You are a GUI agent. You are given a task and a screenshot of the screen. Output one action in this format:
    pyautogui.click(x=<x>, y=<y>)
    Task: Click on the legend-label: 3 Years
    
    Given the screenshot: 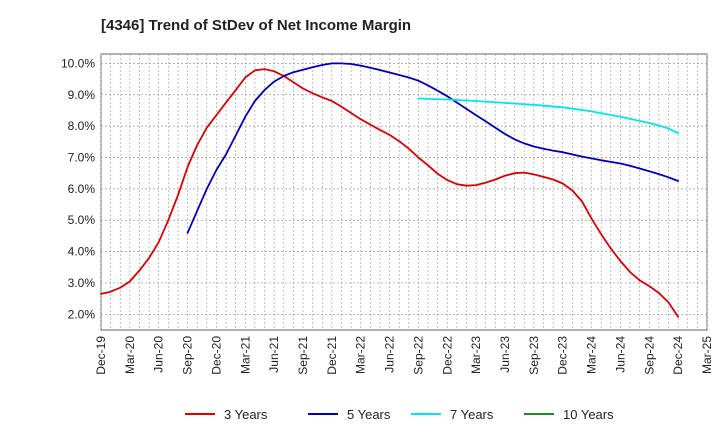 What is the action you would take?
    pyautogui.click(x=246, y=414)
    